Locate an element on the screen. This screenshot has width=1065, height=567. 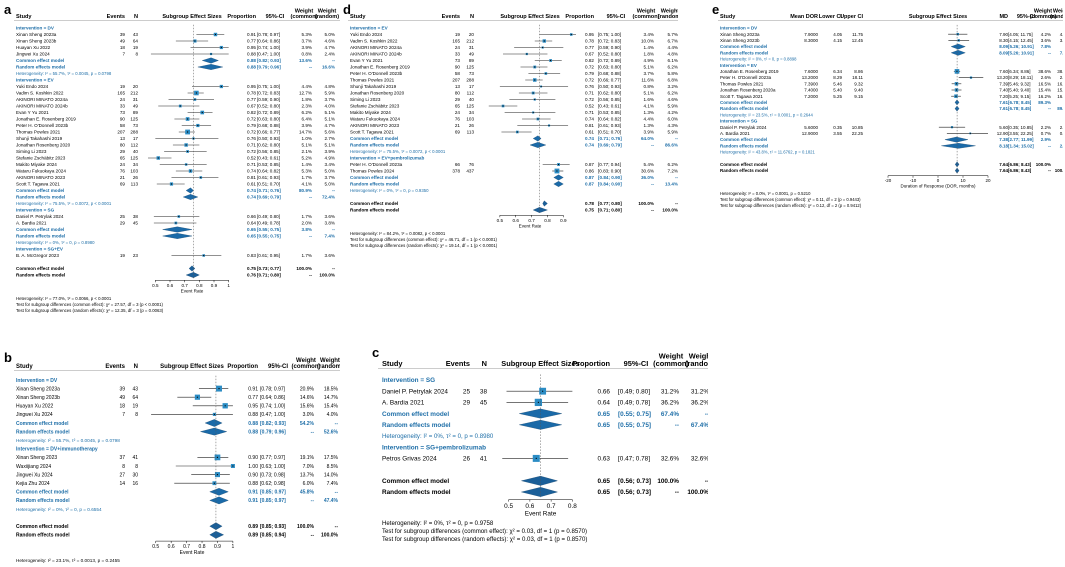
row-ci: [0.50; 0.93] is located at coordinates (268, 138).